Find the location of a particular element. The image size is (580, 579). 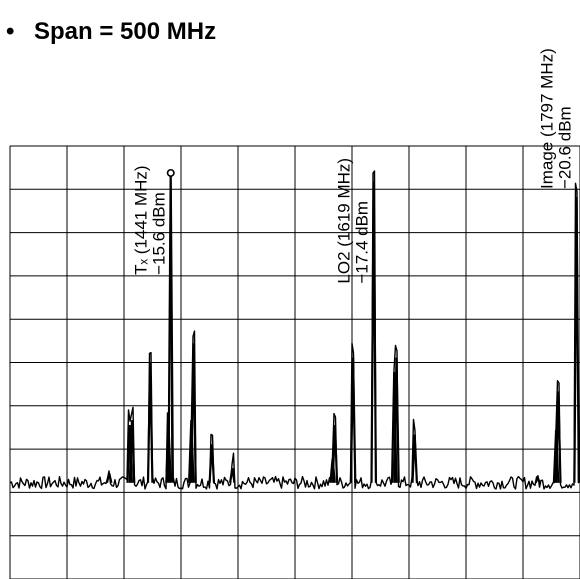

annotation-level: −15.6 dBm is located at coordinates (159, 233).